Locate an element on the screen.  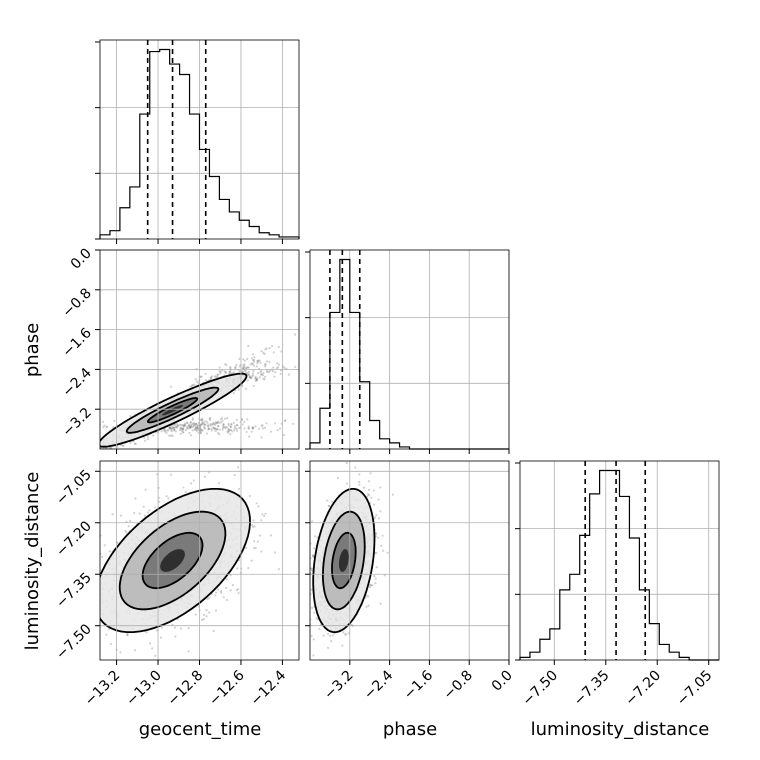
x-tick-label-phase-luminosity_distance-0: −3.2 is located at coordinates (338, 685).